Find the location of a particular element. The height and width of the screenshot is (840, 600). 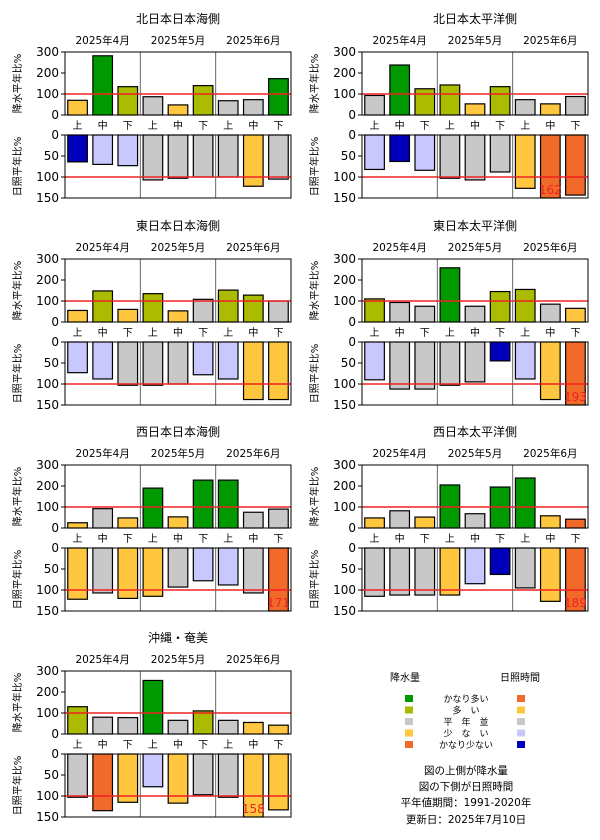

legend-category-label: 少 な い is located at coordinates (465, 734).